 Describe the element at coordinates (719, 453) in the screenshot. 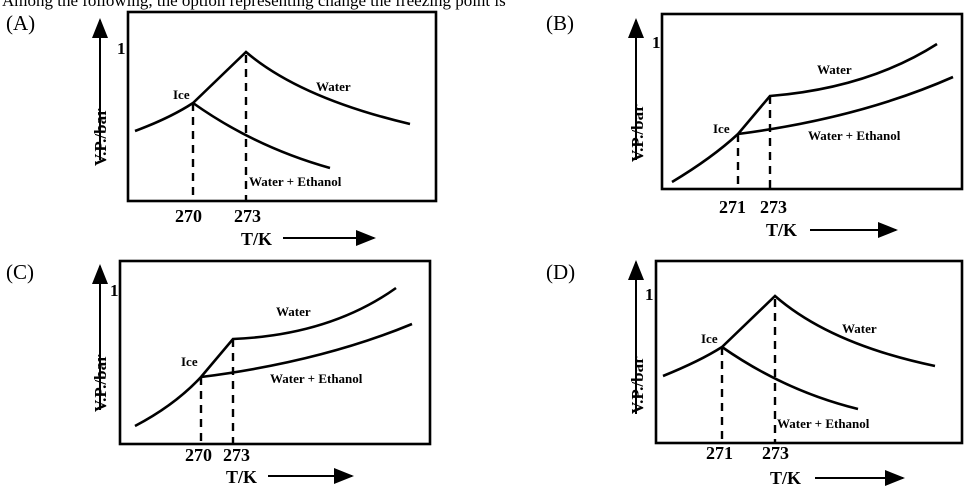

I see `option-d-ice-temp: 271` at that location.